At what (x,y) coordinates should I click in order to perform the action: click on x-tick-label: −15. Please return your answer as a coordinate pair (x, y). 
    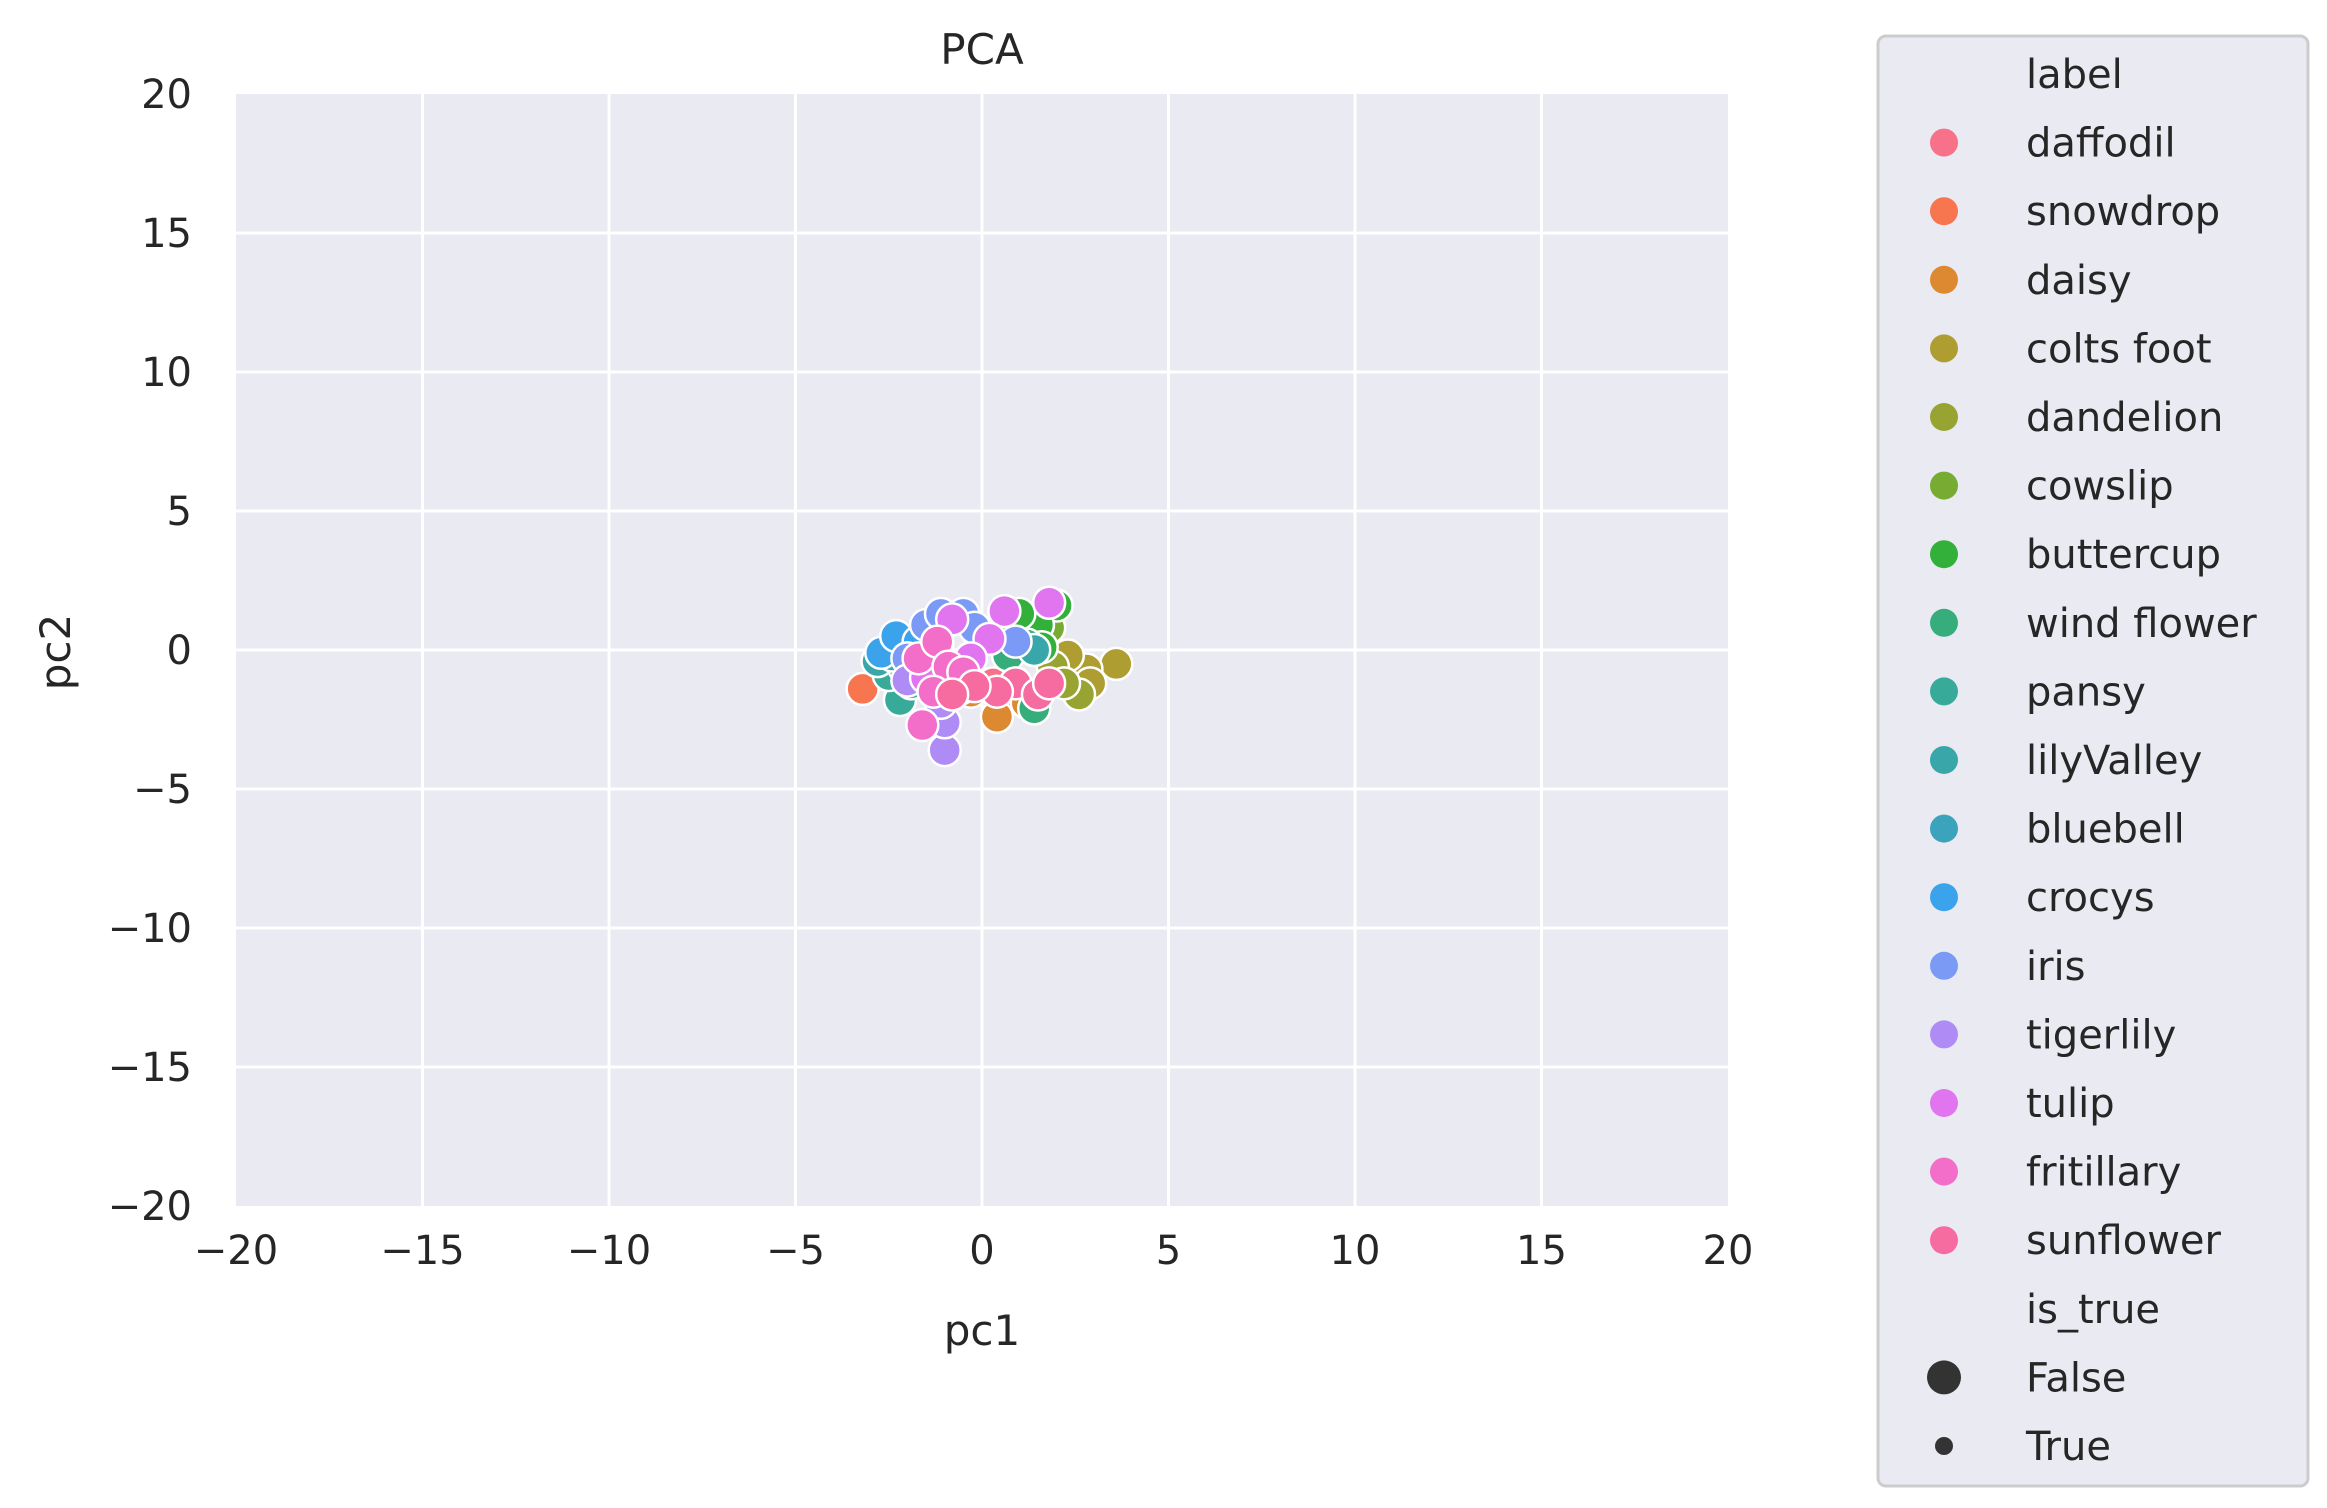
    Looking at the image, I should click on (422, 1251).